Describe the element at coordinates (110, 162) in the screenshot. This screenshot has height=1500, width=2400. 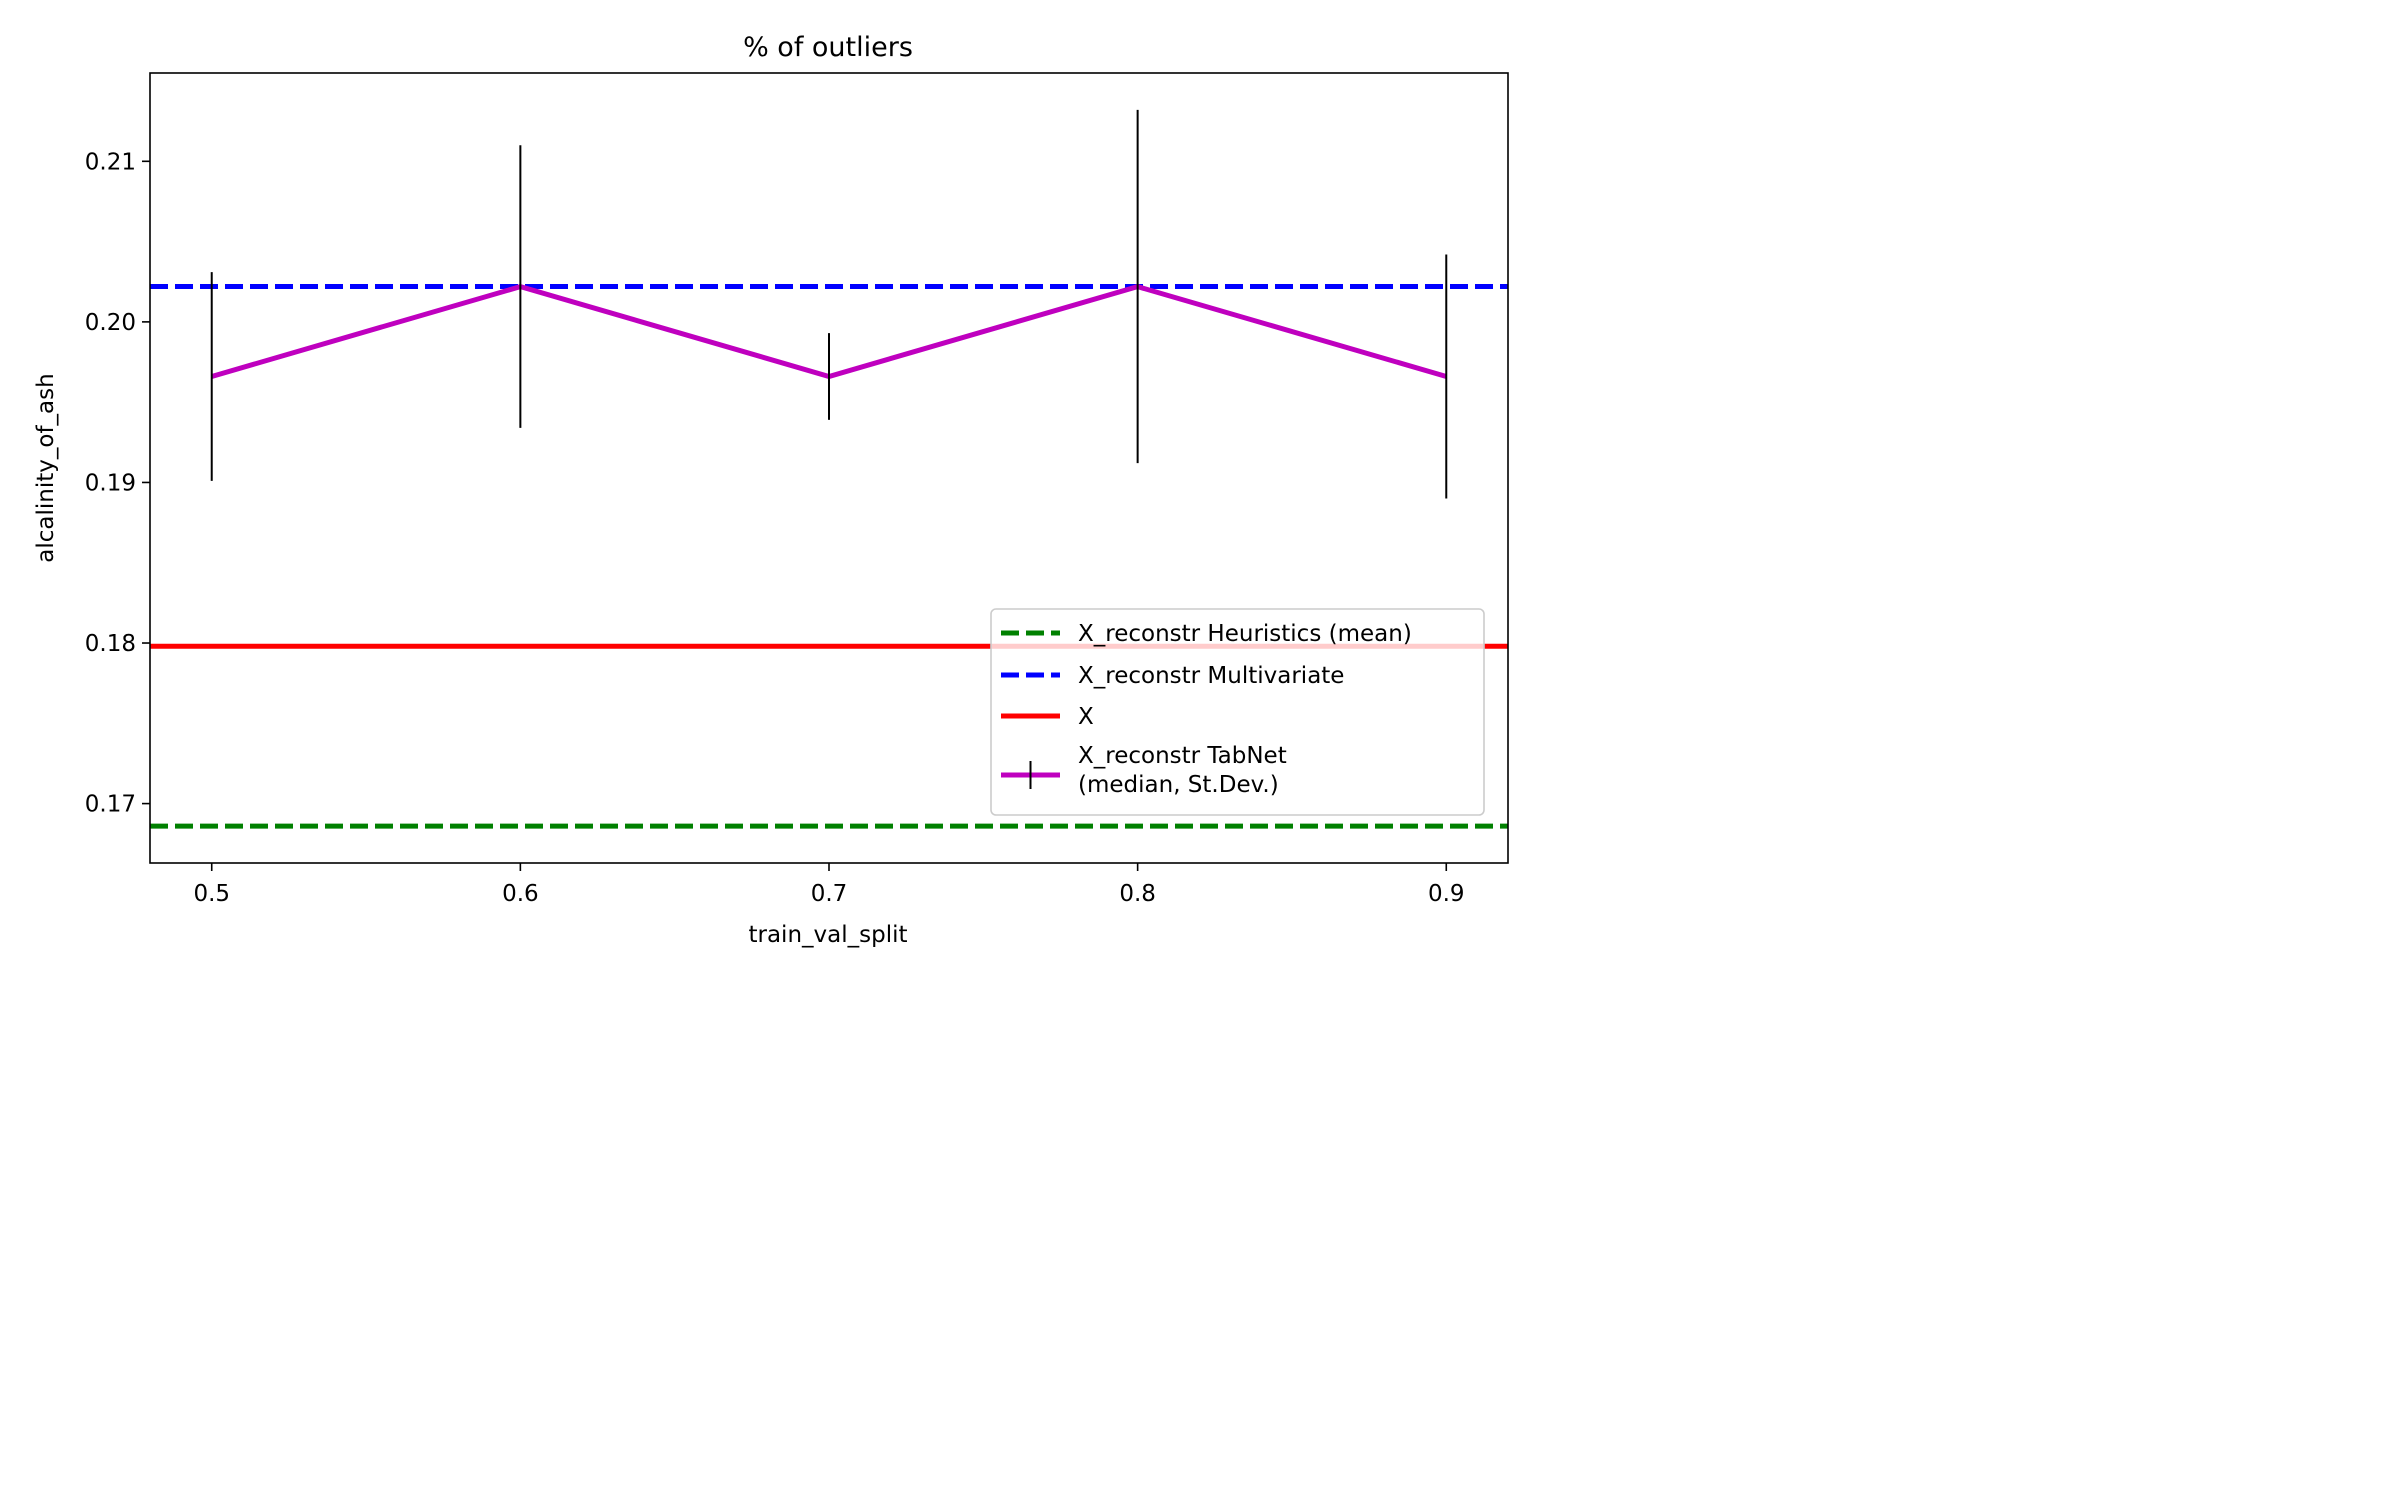
I see `y-tick-label: 0.21` at that location.